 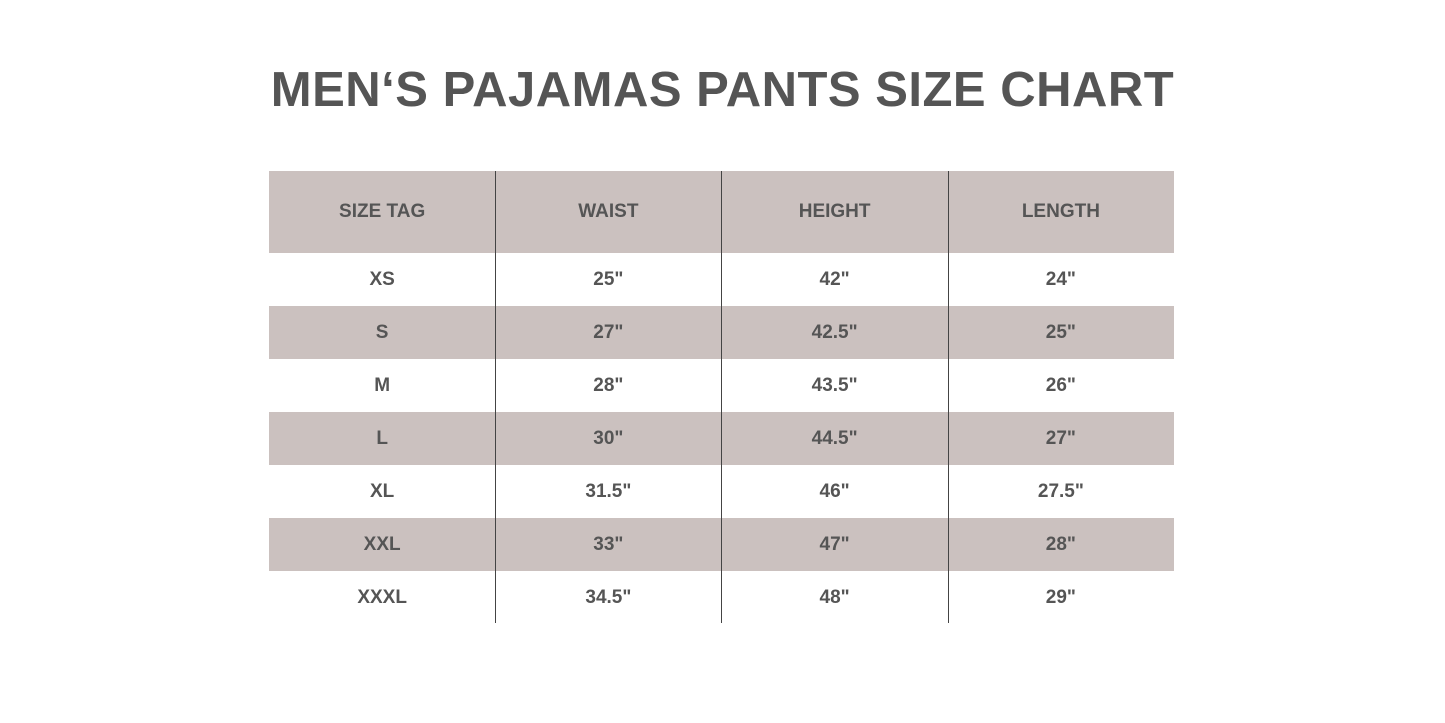 What do you see at coordinates (608, 491) in the screenshot?
I see `waist-cell: 31.5"` at bounding box center [608, 491].